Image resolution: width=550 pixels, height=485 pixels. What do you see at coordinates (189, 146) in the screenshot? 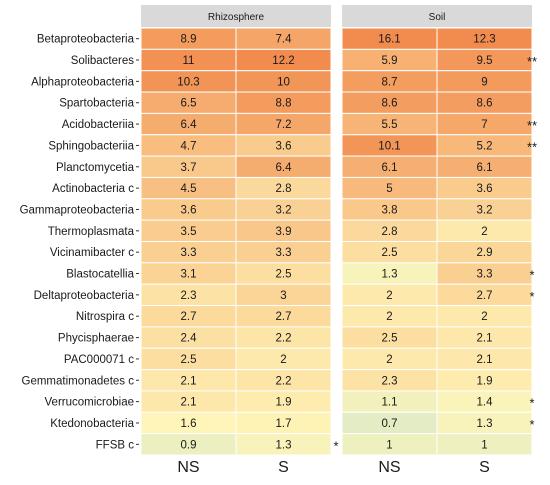
I see `cell-value: 4.7` at bounding box center [189, 146].